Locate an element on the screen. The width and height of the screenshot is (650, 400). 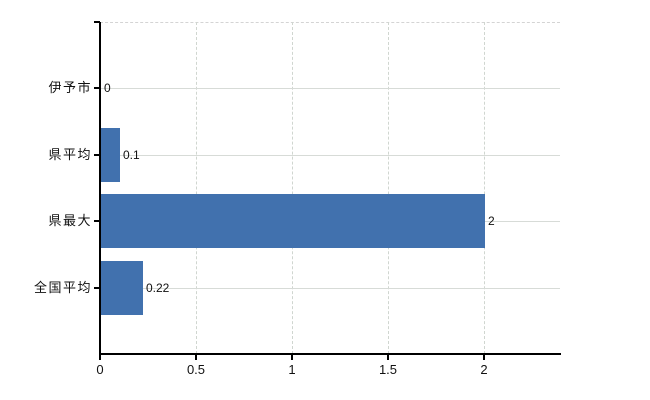
x-tick-label: 1.5 is located at coordinates (388, 369).